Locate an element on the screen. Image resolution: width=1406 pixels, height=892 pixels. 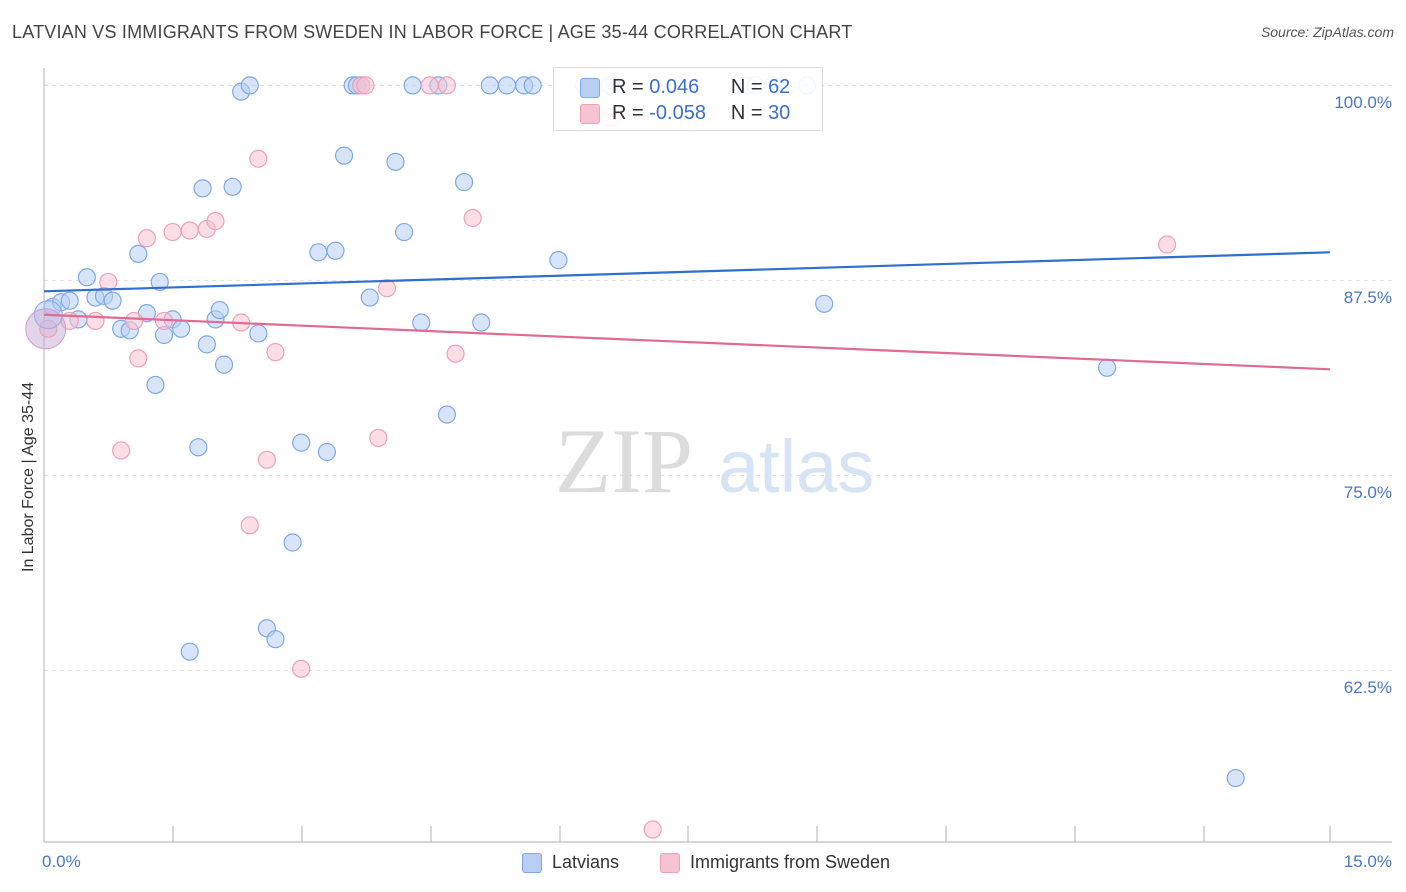
y-axis-label: In Labor Force | Age 35-44 is located at coordinates (28, 476).